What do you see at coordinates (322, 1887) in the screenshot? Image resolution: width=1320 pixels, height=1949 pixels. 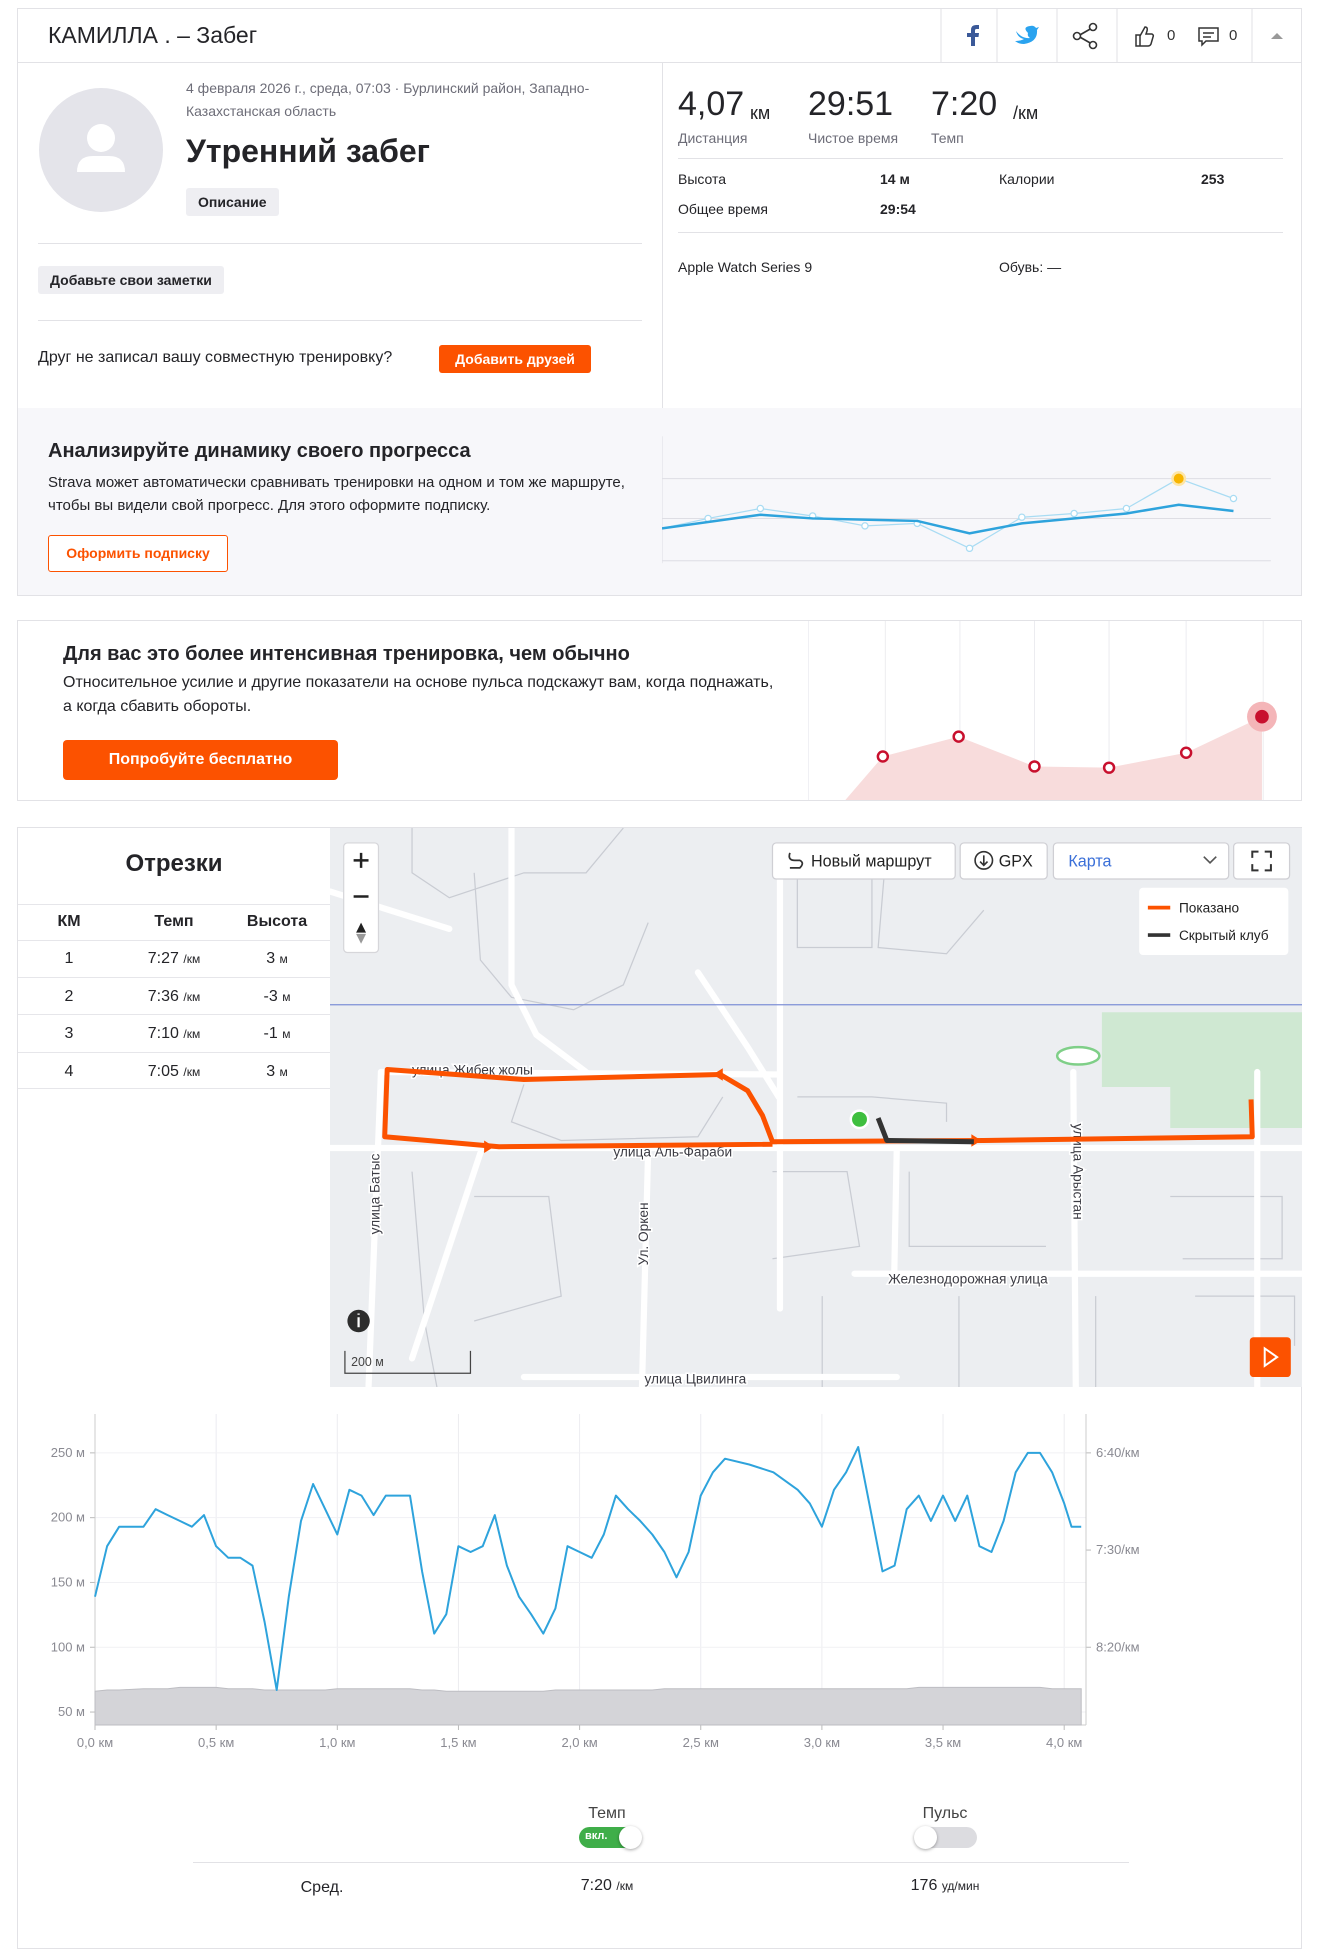 I see `average-label: Сред.` at bounding box center [322, 1887].